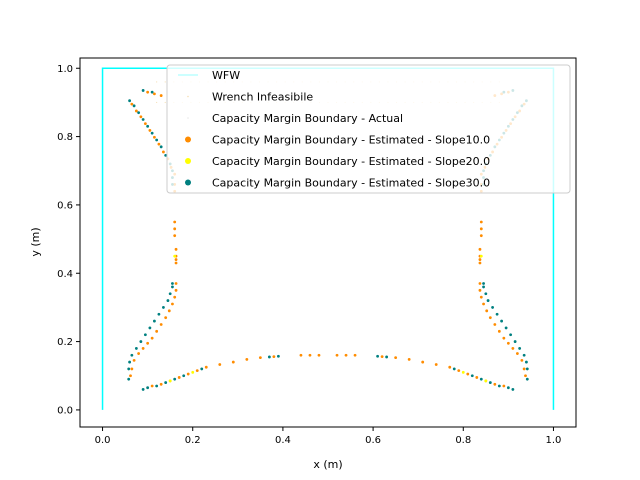 Image resolution: width=640 pixels, height=480 pixels. What do you see at coordinates (65, 342) in the screenshot?
I see `y-tick-label: 0.2` at bounding box center [65, 342].